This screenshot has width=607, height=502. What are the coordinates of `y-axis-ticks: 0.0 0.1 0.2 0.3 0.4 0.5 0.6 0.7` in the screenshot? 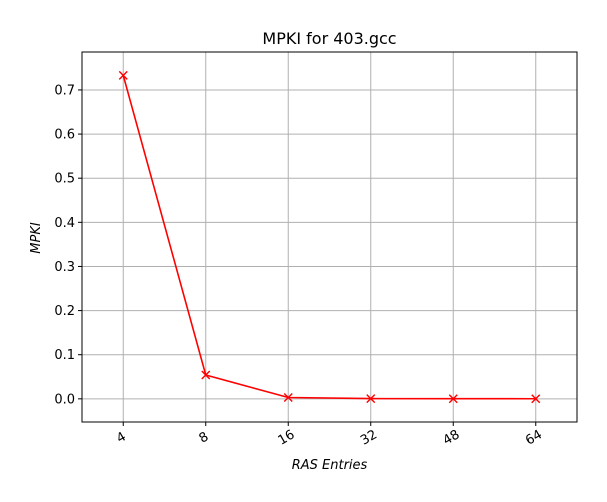 It's located at (68, 245).